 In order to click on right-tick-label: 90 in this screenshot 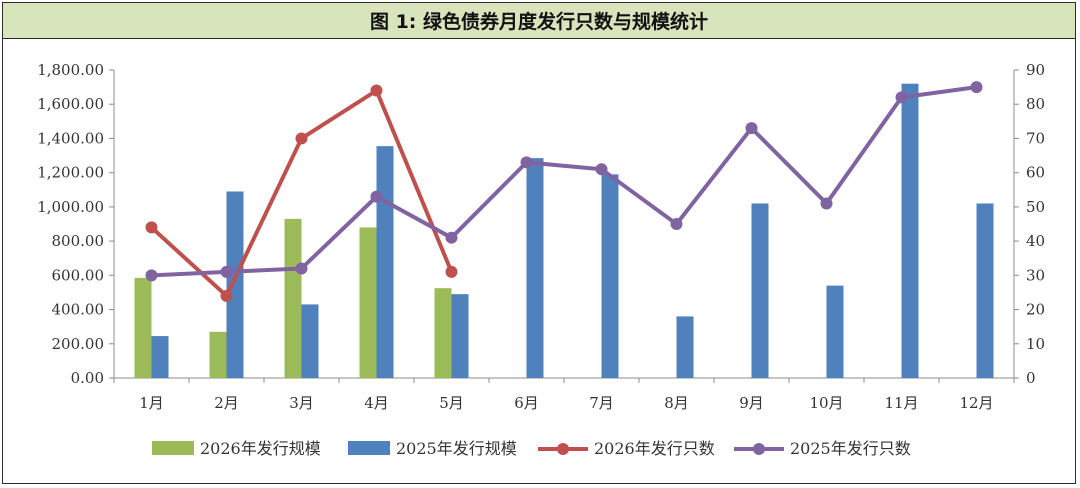, I will do `click(1035, 70)`.